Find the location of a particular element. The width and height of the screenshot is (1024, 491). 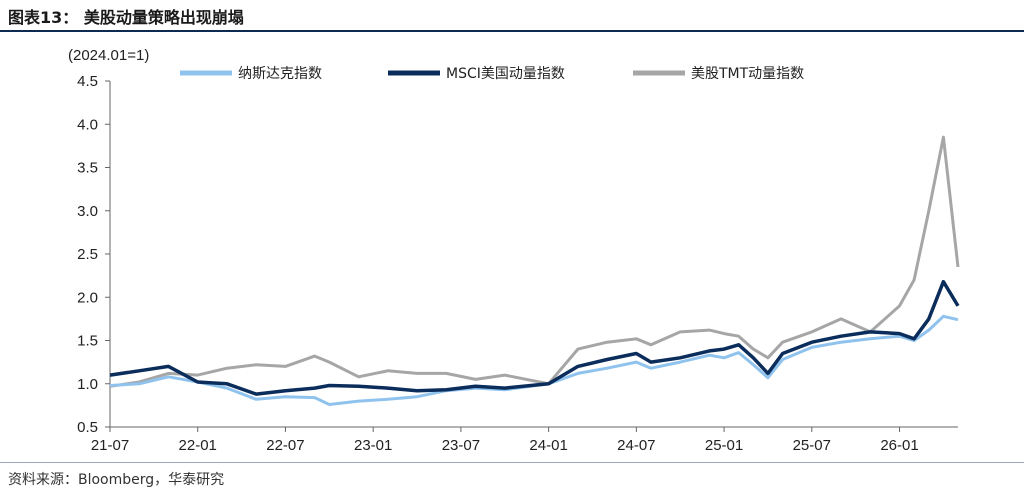

x-tick-label: 23-01 is located at coordinates (373, 445).